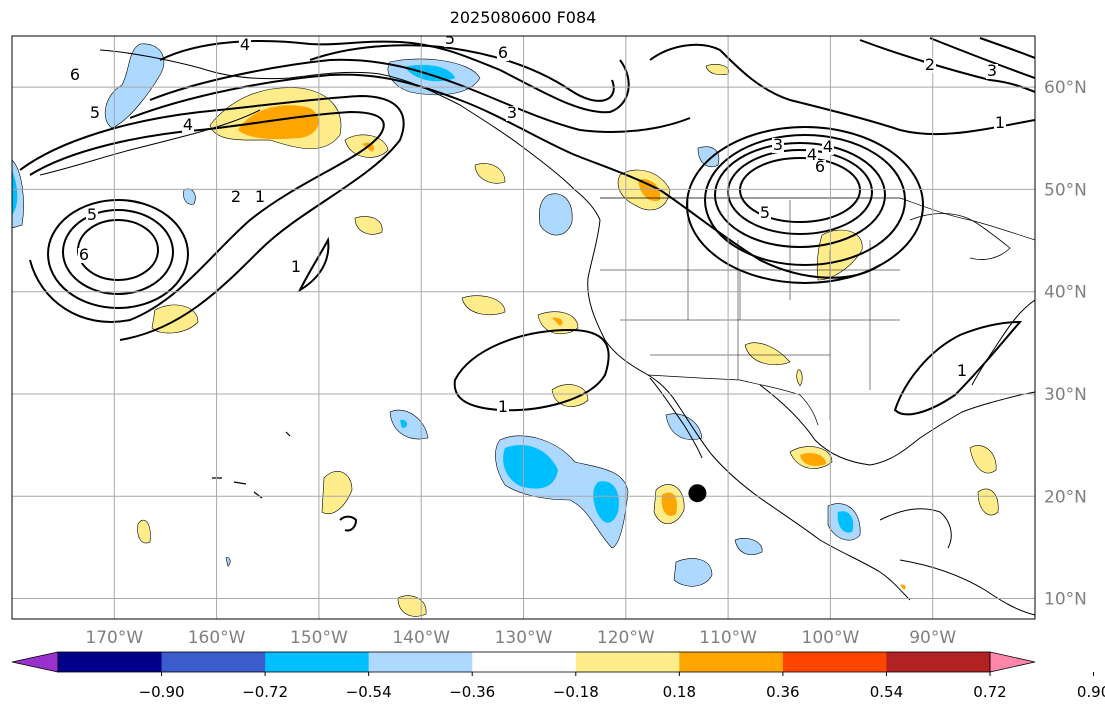 The width and height of the screenshot is (1105, 712). I want to click on us-east-coast, so click(1003, 342).